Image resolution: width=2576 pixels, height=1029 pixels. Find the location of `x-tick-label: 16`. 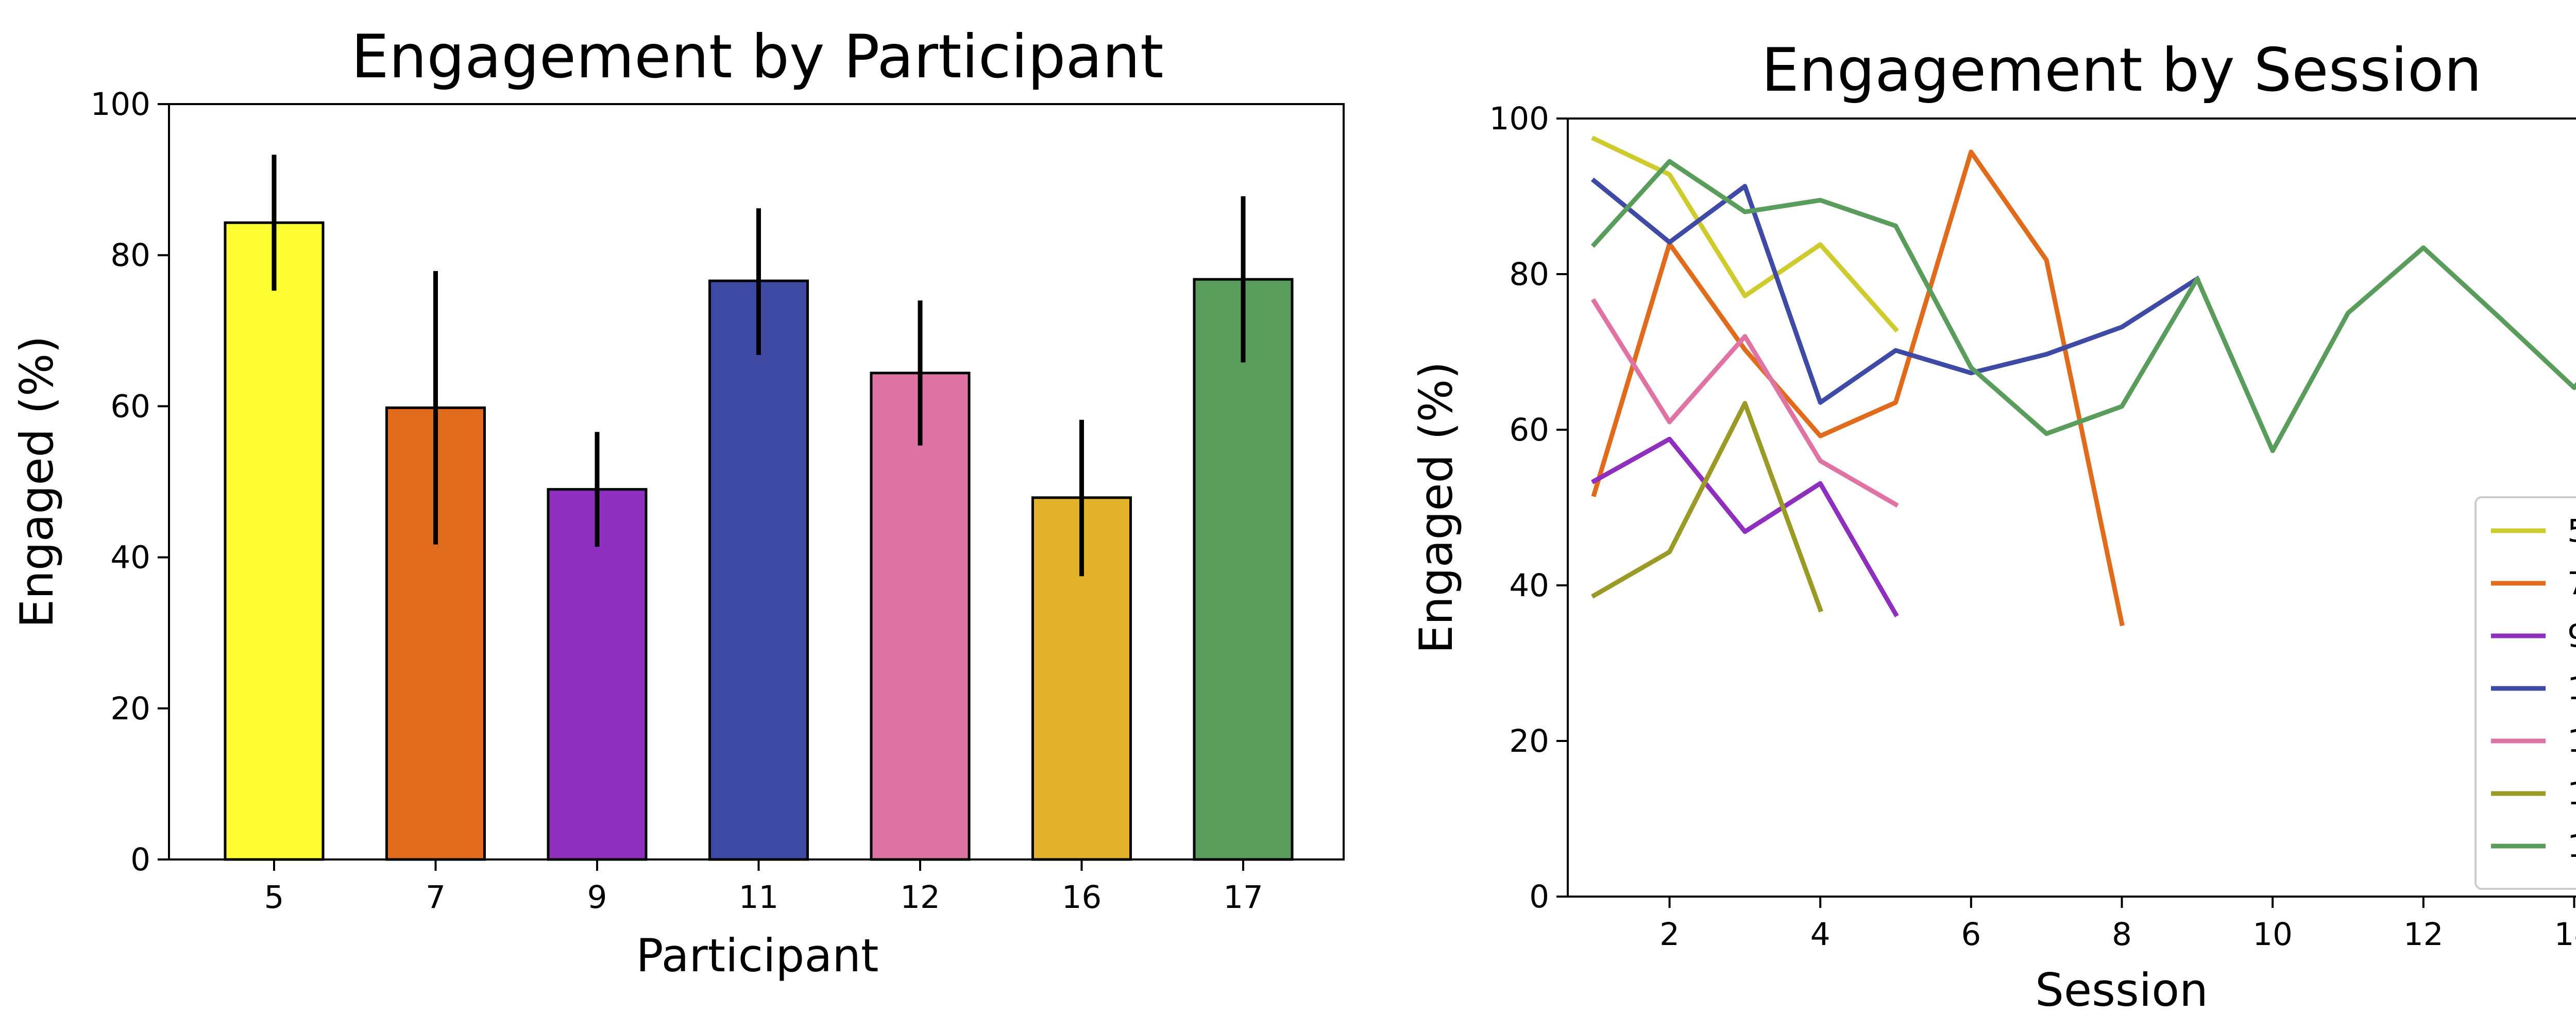

x-tick-label: 16 is located at coordinates (1082, 897).